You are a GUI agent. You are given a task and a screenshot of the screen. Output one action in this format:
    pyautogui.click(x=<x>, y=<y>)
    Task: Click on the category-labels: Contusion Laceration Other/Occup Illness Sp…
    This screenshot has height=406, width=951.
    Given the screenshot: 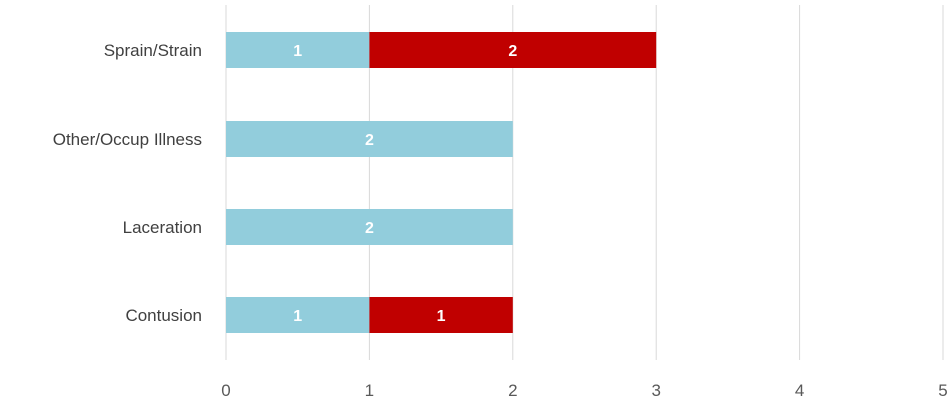 What is the action you would take?
    pyautogui.click(x=127, y=183)
    